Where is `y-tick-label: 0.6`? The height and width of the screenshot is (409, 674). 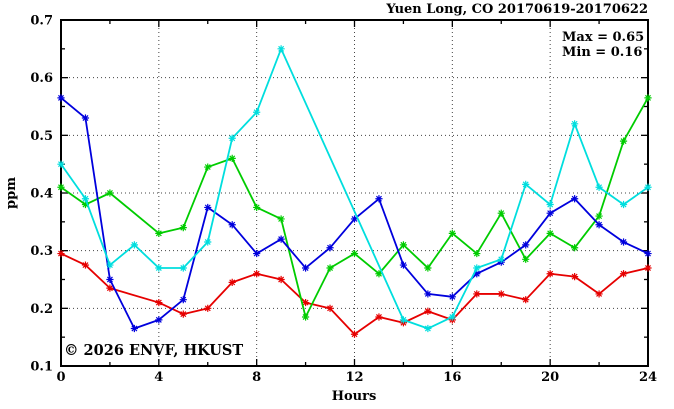 y-tick-label: 0.6 is located at coordinates (41, 78).